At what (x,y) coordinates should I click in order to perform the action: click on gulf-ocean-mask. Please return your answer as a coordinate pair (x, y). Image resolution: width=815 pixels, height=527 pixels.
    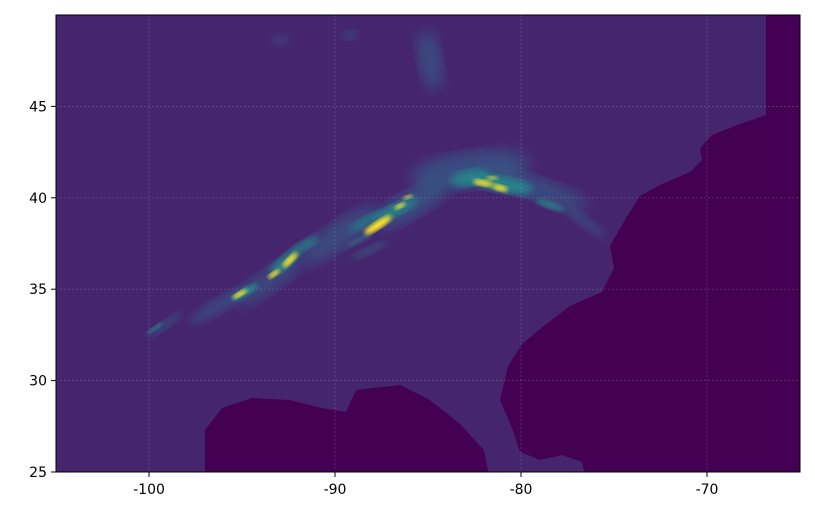
    Looking at the image, I should click on (347, 428).